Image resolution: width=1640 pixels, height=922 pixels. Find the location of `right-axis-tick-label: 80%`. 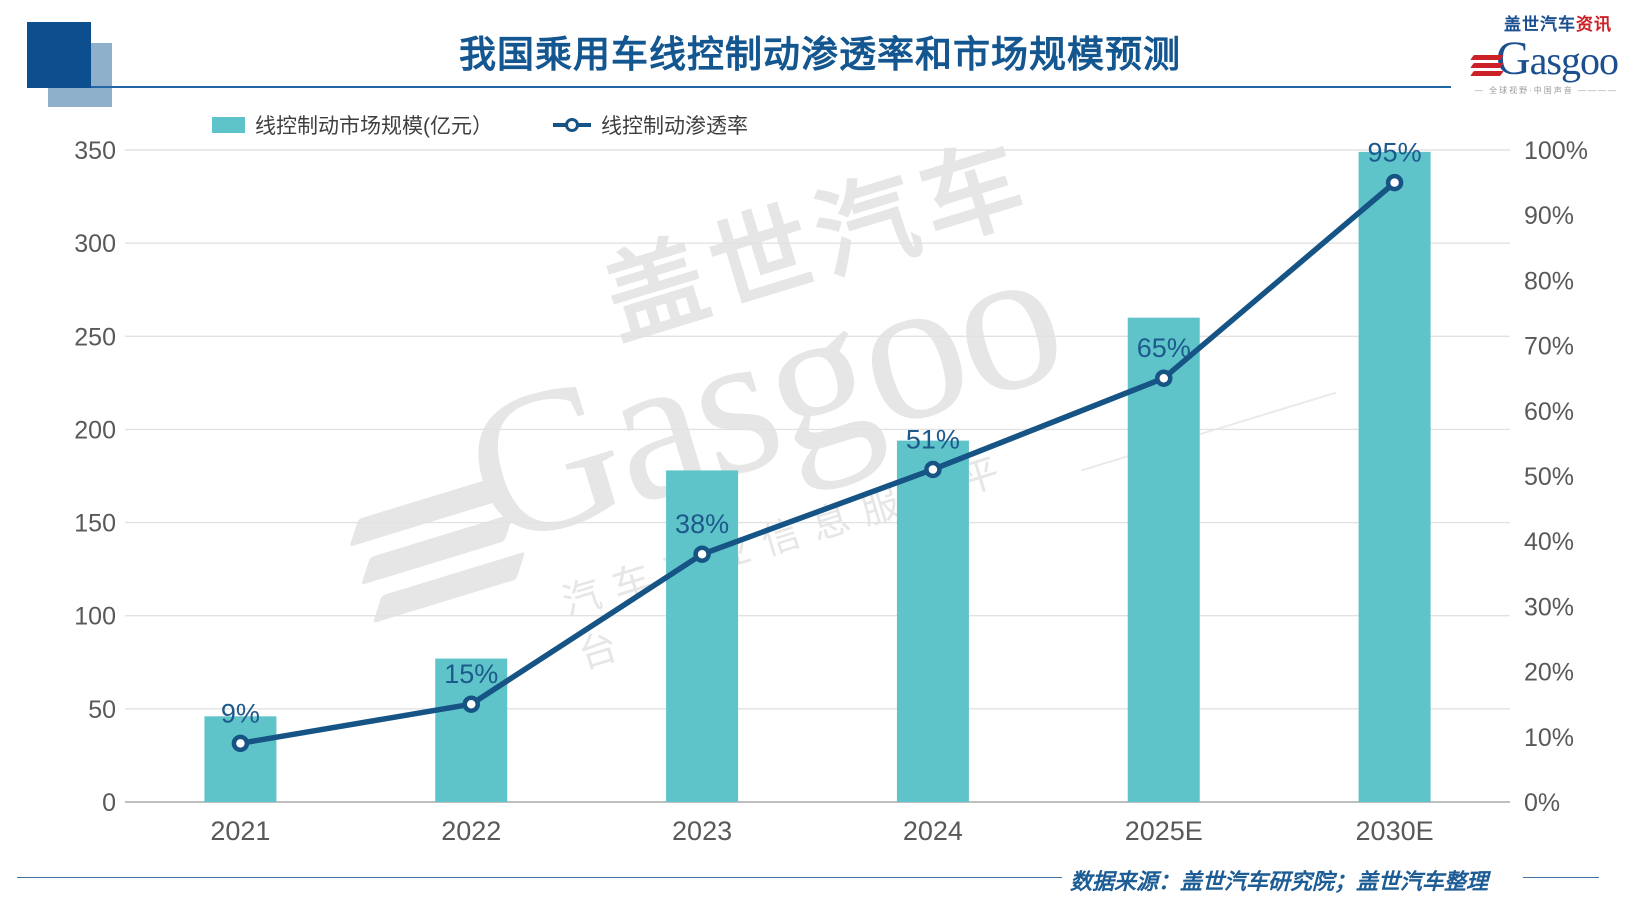

right-axis-tick-label: 80% is located at coordinates (1549, 281).